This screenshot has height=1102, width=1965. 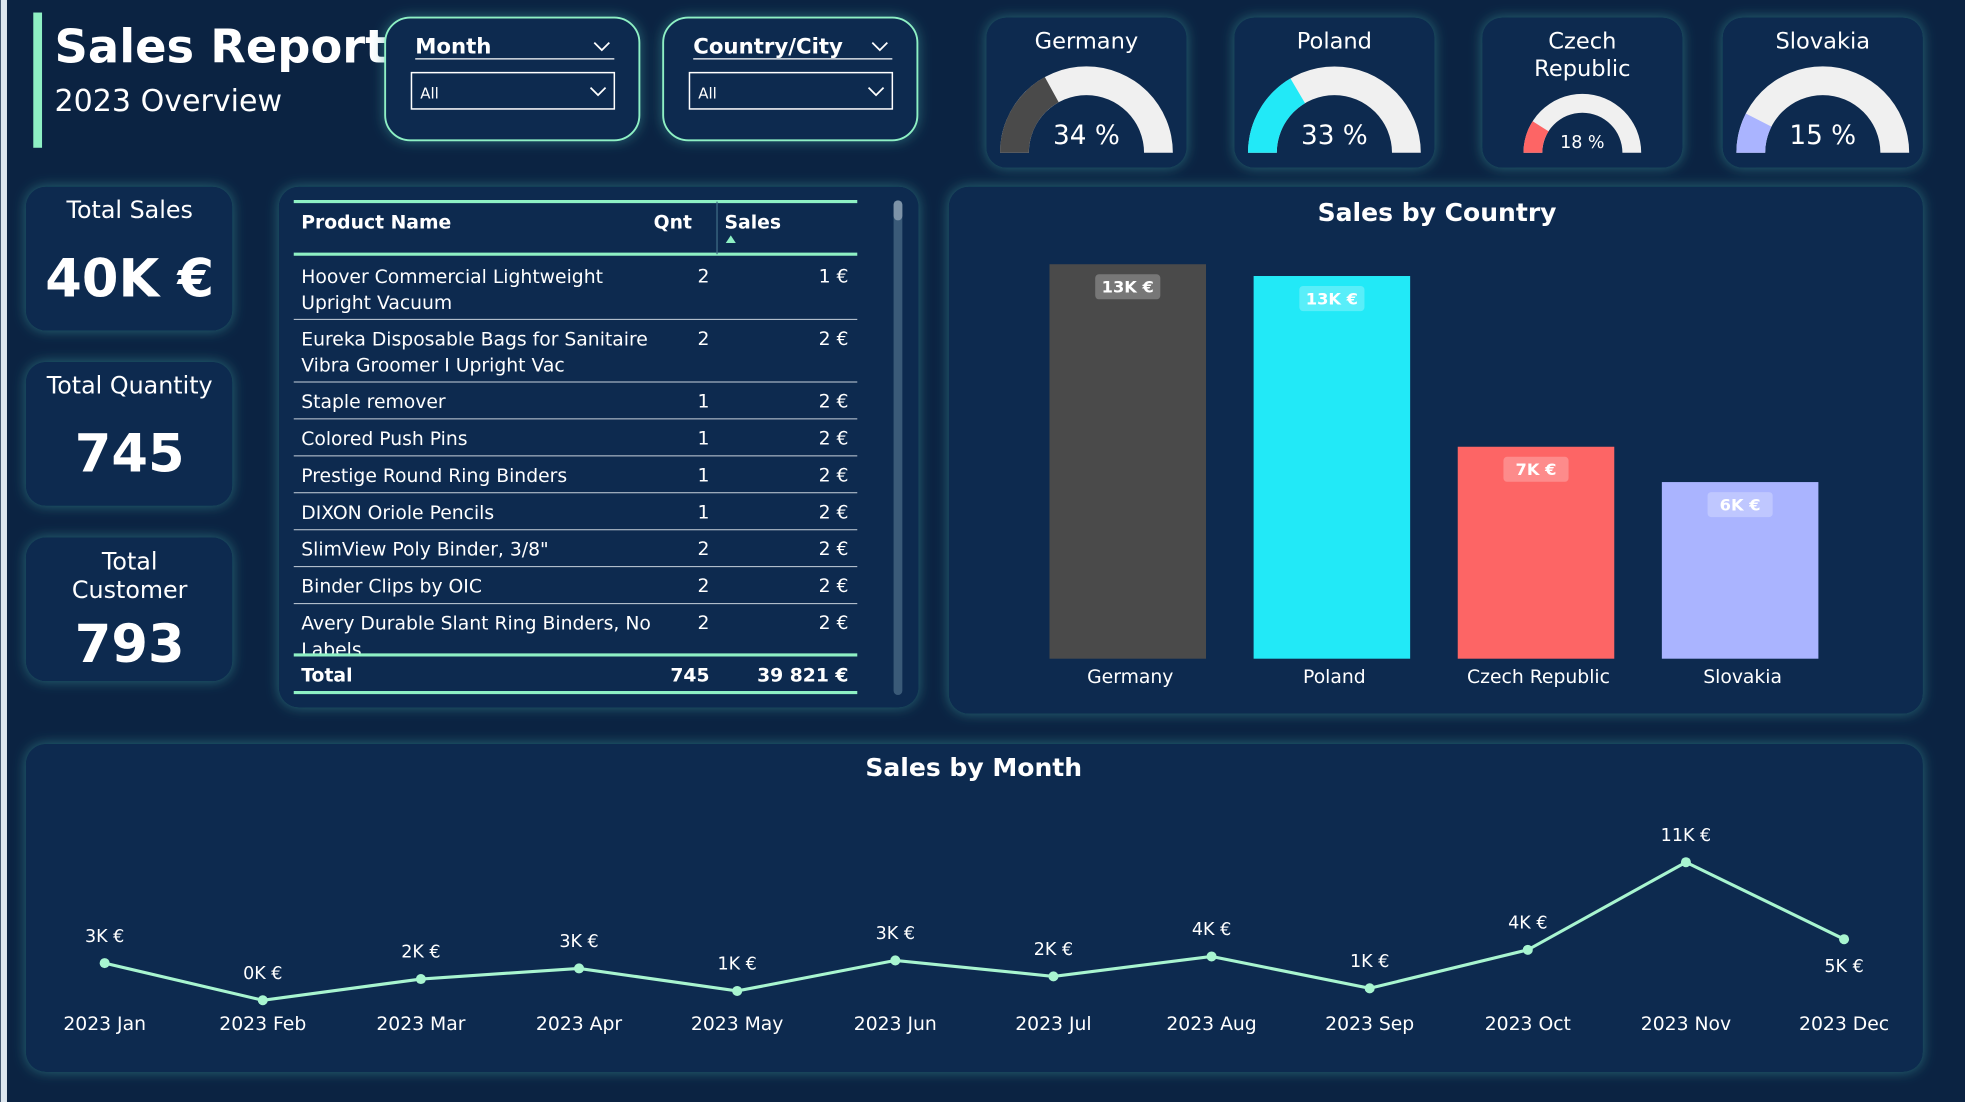 I want to click on slicer-label: Country/City, so click(x=768, y=47).